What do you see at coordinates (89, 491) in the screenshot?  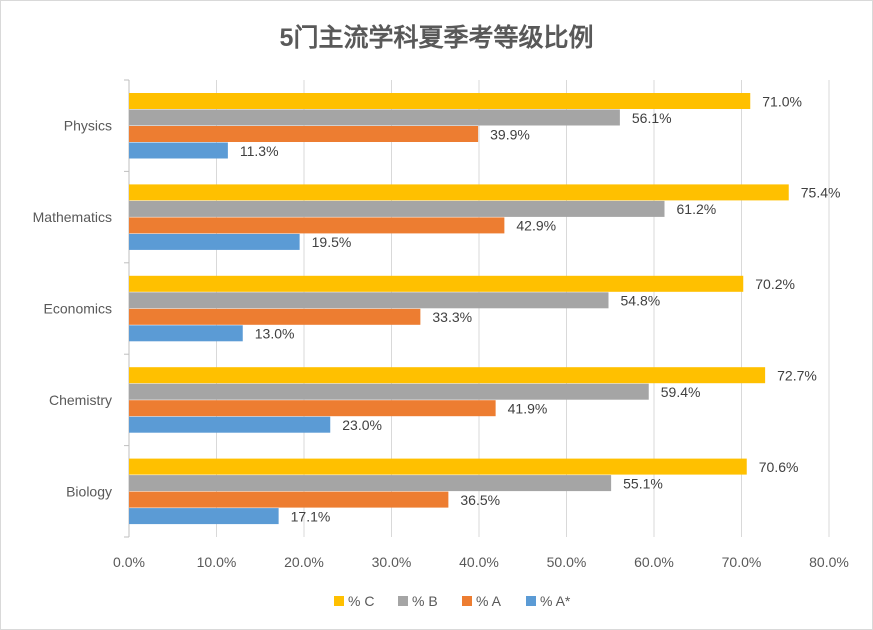 I see `category-label: Biology` at bounding box center [89, 491].